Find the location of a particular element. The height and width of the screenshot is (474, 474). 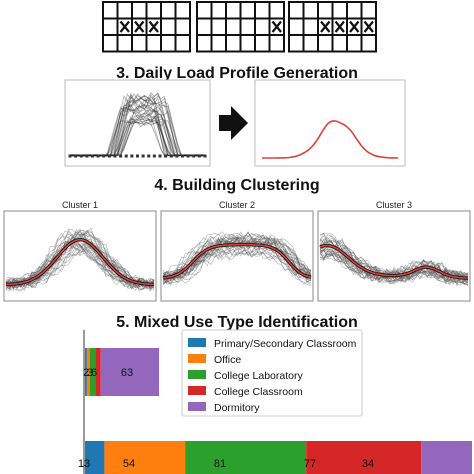

right-arrow-icon is located at coordinates (233, 123).